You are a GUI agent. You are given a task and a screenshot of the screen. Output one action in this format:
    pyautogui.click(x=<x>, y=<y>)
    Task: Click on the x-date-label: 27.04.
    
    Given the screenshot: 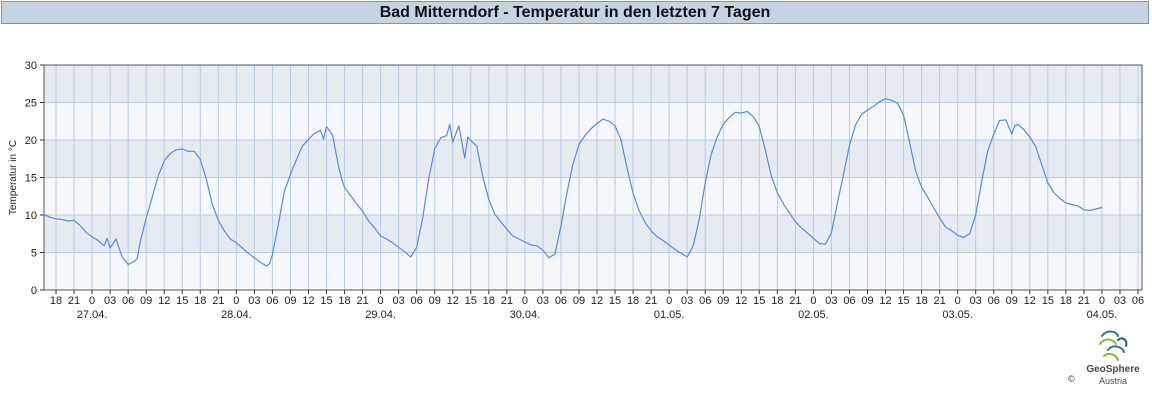 What is the action you would take?
    pyautogui.click(x=92, y=315)
    